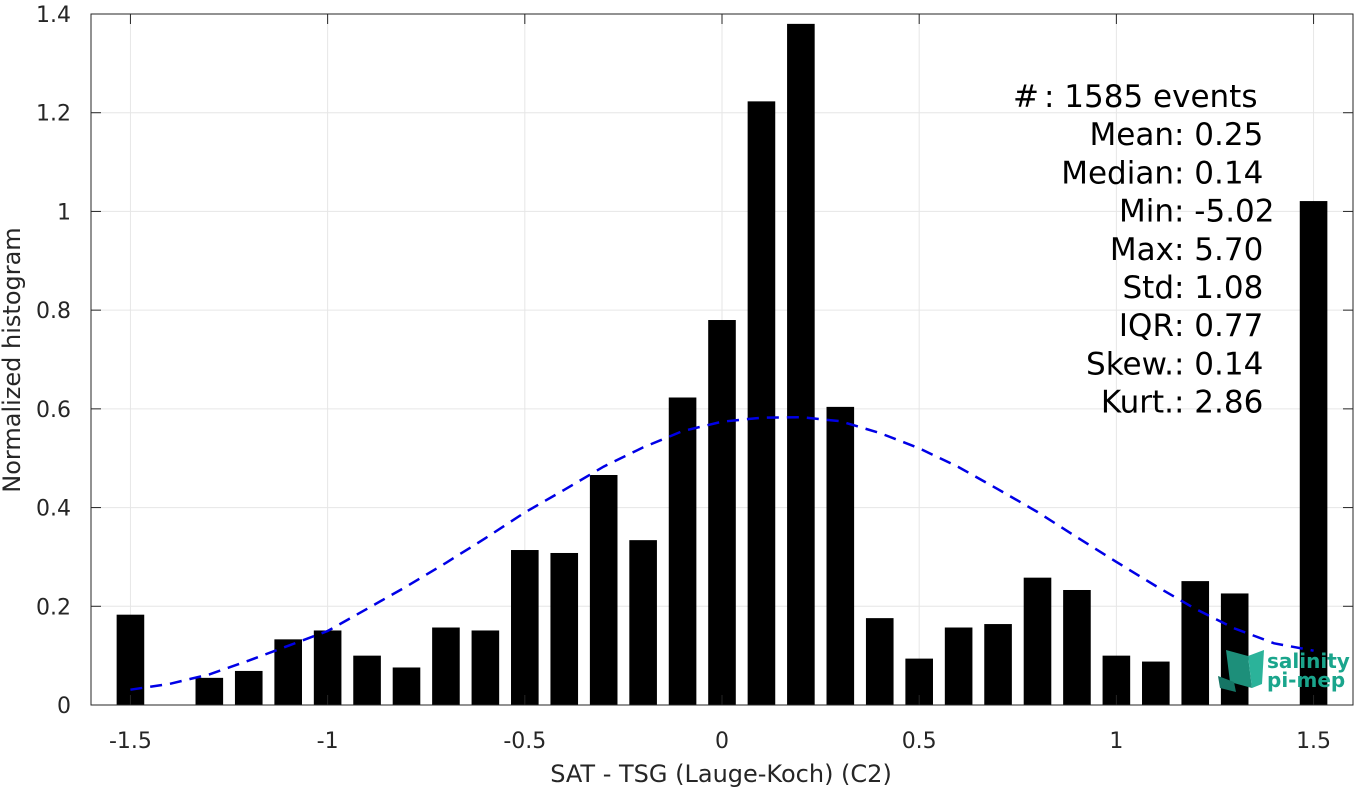 The image size is (1367, 787). Describe the element at coordinates (1224, 212) in the screenshot. I see `stat-value: : -5.02` at that location.